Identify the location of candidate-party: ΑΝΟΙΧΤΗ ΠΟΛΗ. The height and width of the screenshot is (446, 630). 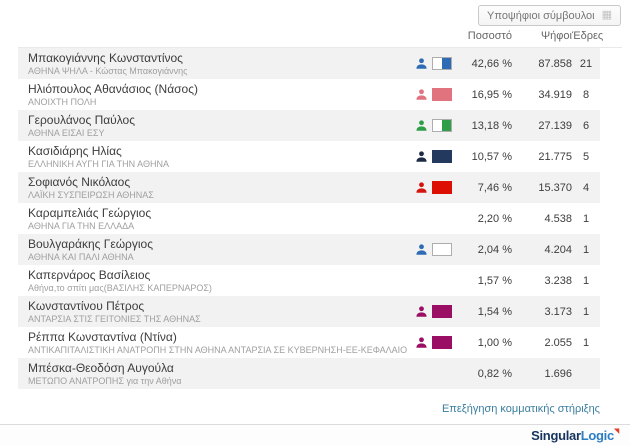
(62, 101).